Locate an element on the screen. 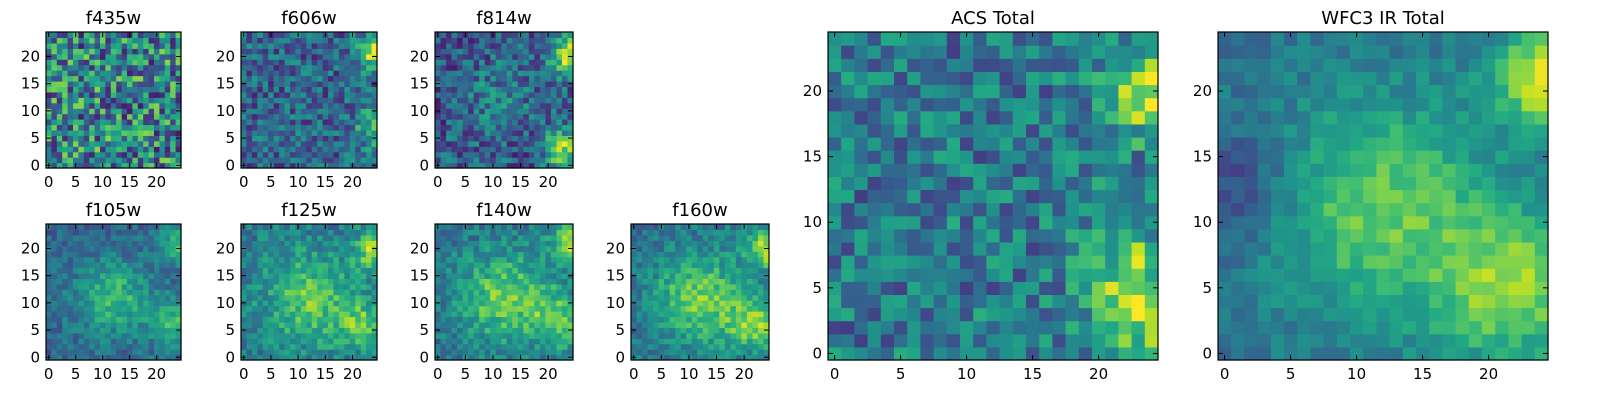 The image size is (1600, 400). panel-title: f105w is located at coordinates (113, 210).